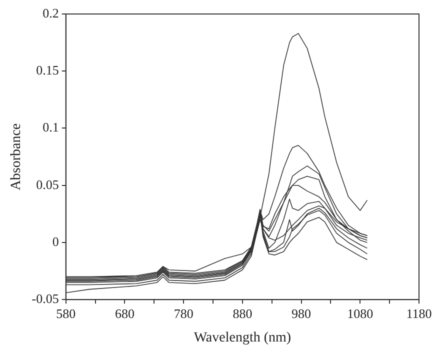  What do you see at coordinates (419, 313) in the screenshot?
I see `x-tick-label: 1180` at bounding box center [419, 313].